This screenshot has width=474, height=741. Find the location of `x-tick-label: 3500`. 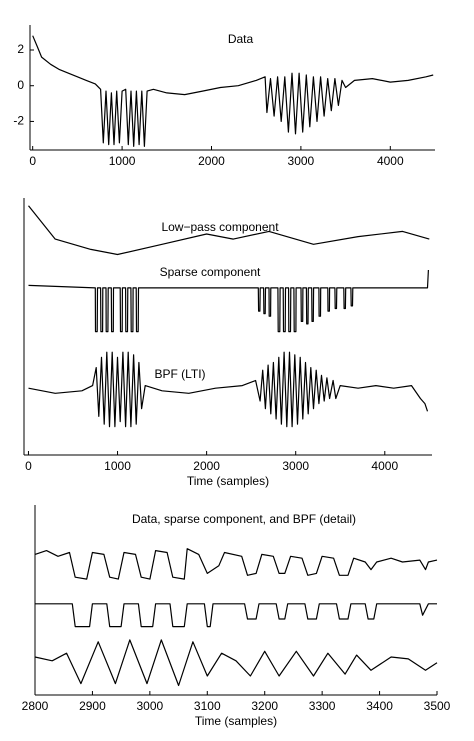

x-tick-label: 3500 is located at coordinates (437, 706).